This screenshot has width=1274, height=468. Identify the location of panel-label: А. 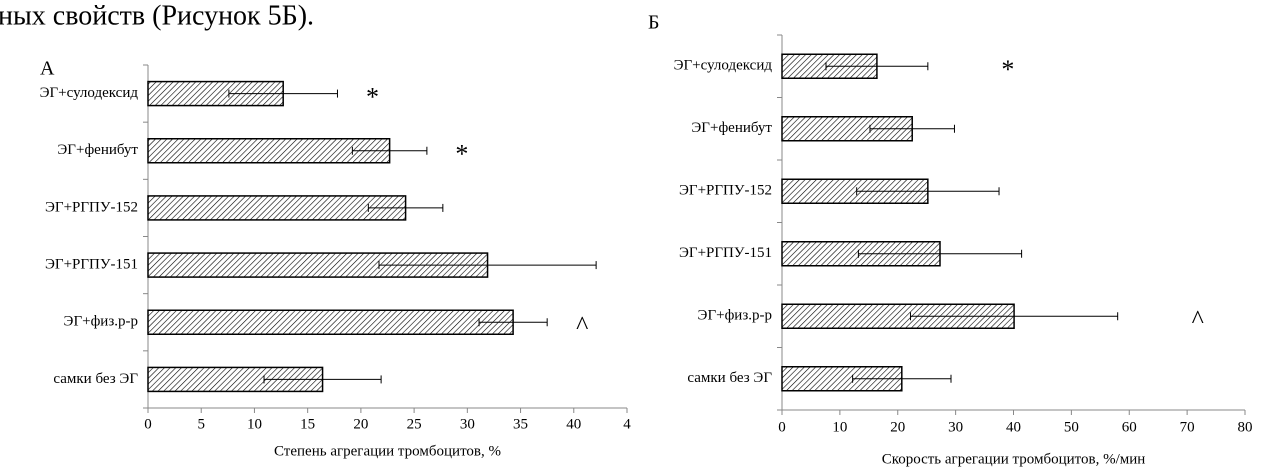
(47, 69).